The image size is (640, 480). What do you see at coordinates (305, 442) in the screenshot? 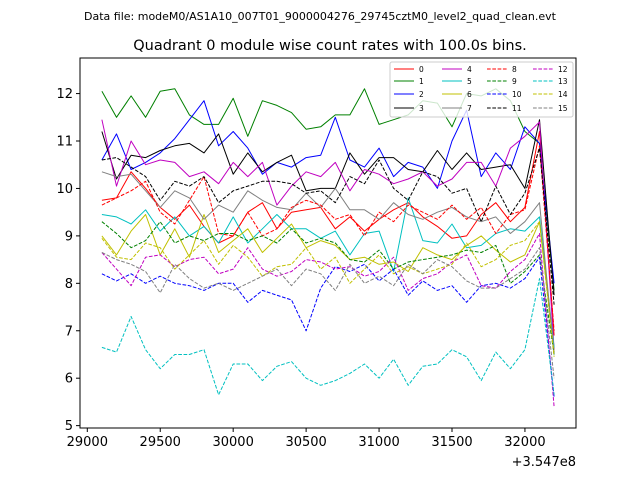
I see `x-tick-label: 30500` at bounding box center [305, 442].